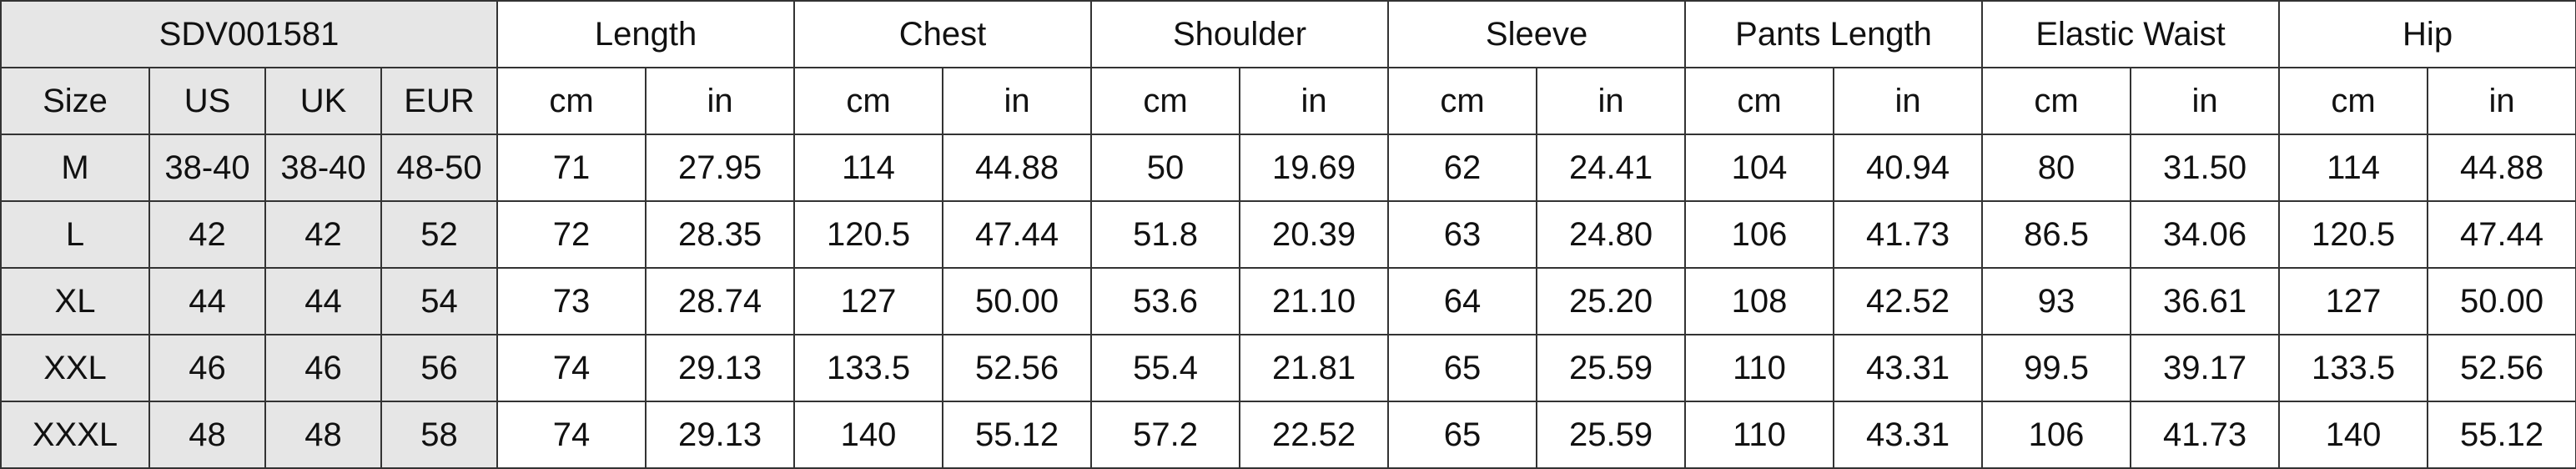  I want to click on cell-size: M, so click(75, 168).